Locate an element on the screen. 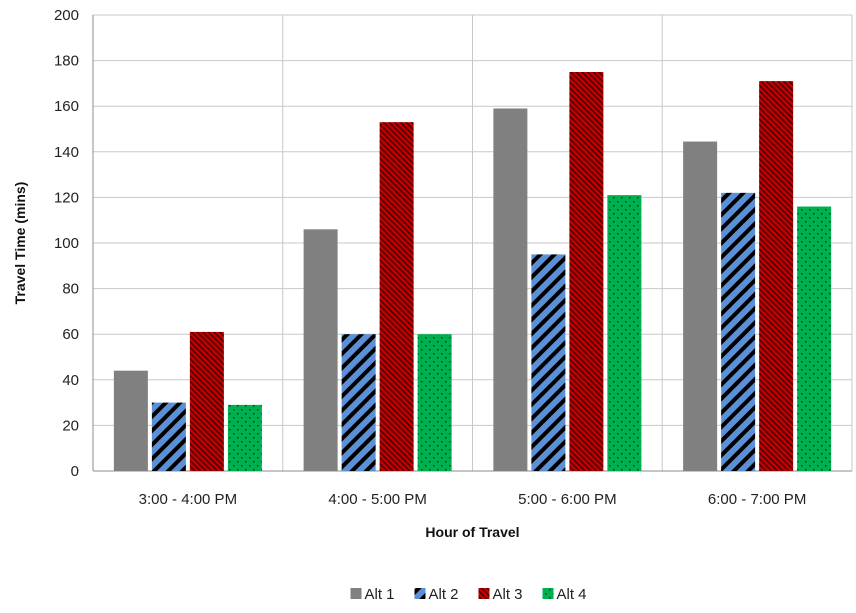 The image size is (856, 613). y-tick-label: 180 is located at coordinates (66, 61).